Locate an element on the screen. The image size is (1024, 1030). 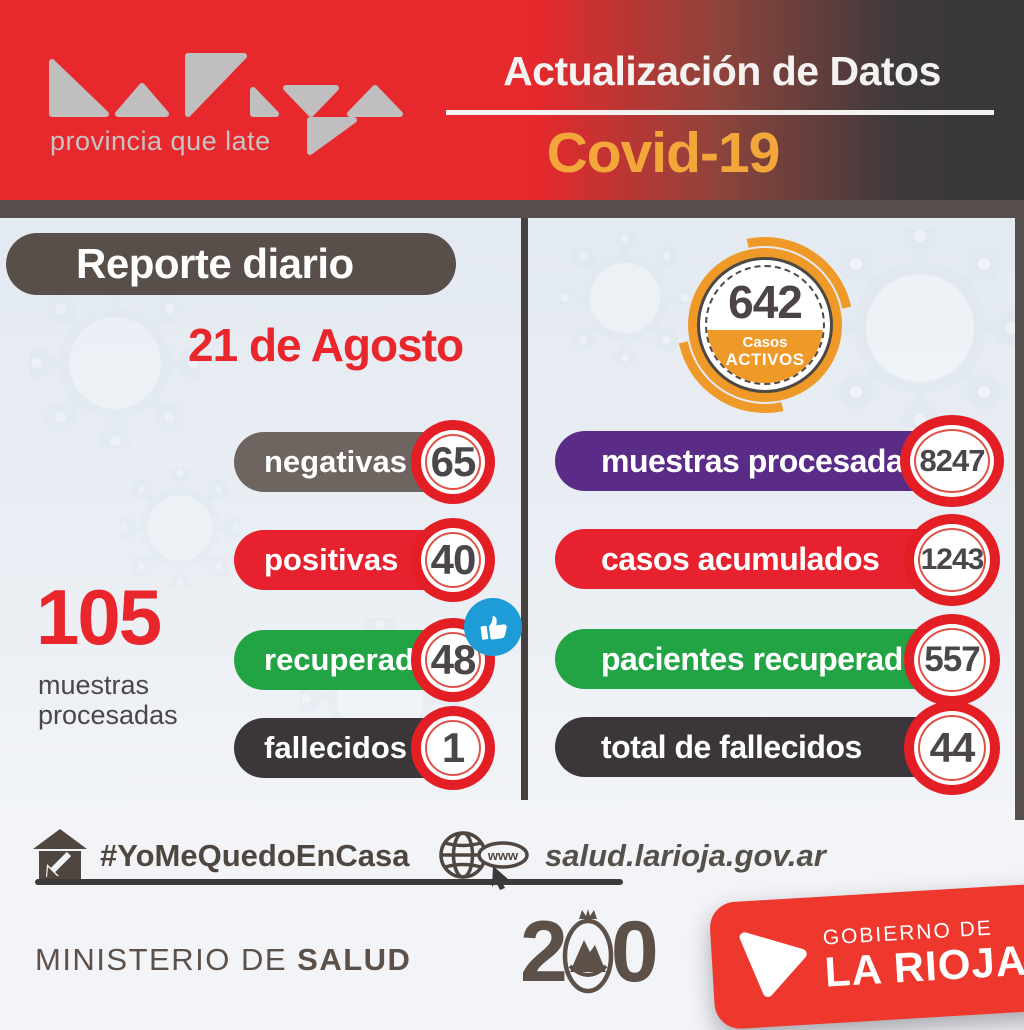
stat-badge-negativas: 65 is located at coordinates (453, 462).